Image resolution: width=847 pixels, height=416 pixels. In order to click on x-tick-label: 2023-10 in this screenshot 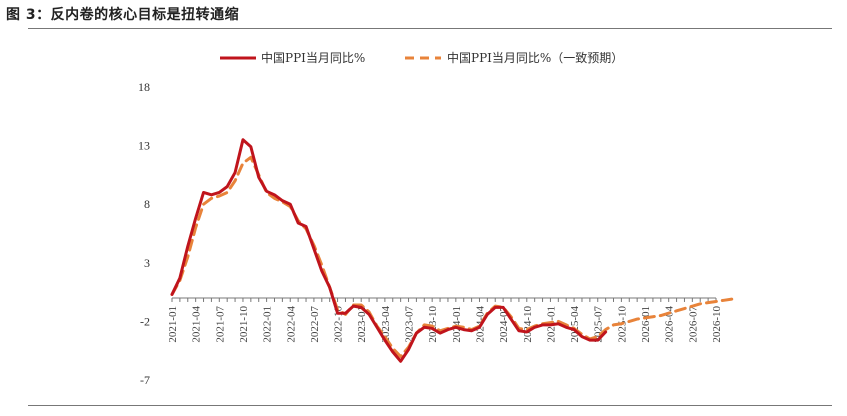, I will do `click(433, 323)`.